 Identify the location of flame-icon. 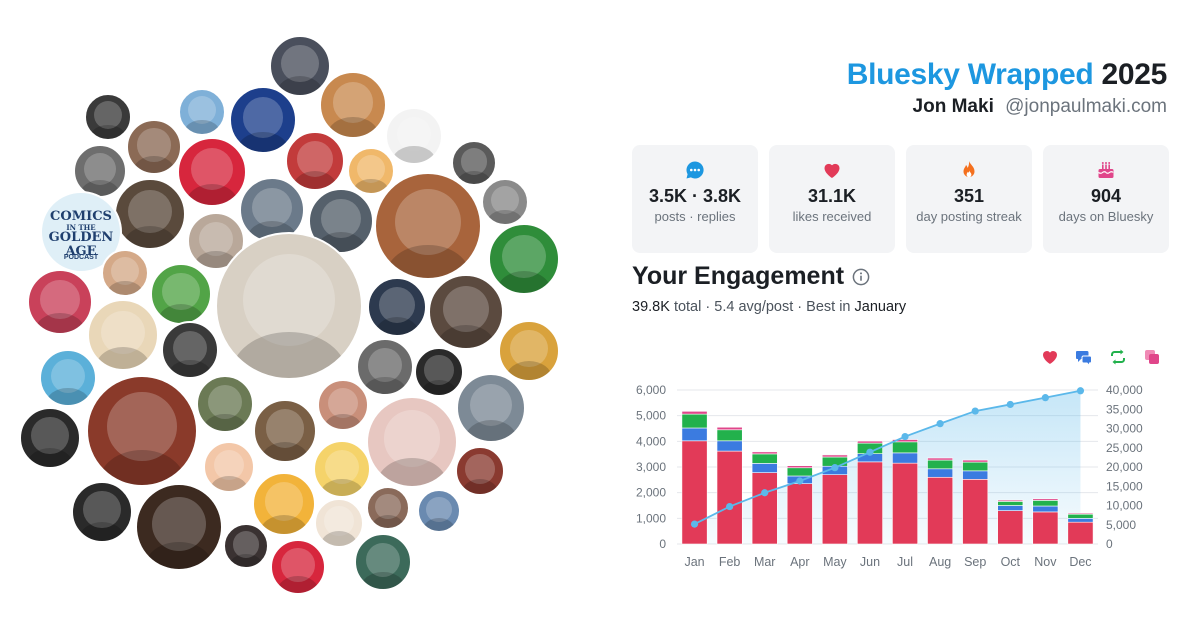
(969, 169).